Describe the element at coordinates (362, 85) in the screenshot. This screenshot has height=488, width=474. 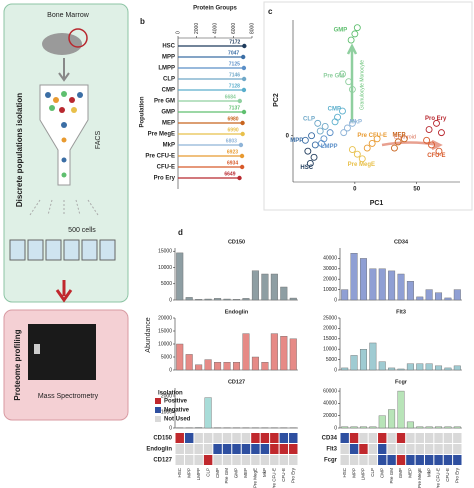
I see `annotation: Granulocyte Monocyte` at that location.